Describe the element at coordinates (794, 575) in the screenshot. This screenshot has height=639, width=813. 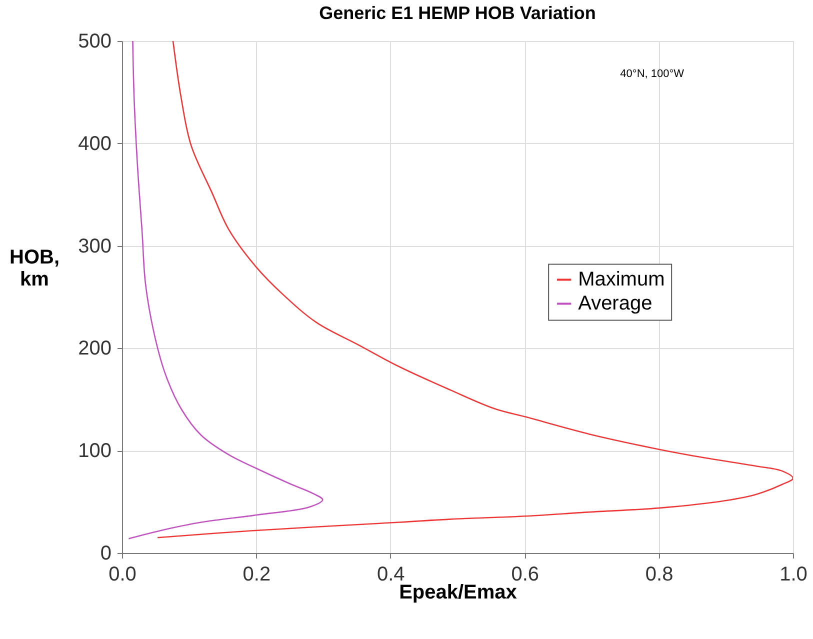
I see `x-tick-label: 1.0` at that location.